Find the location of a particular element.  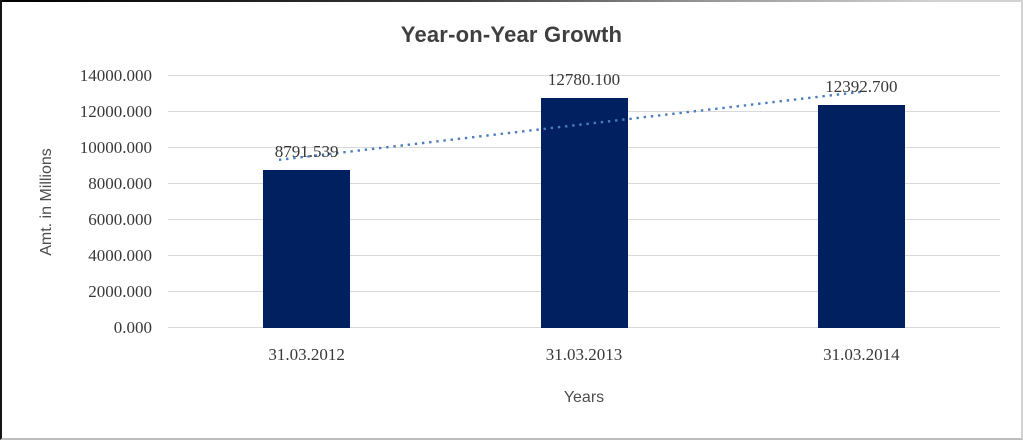

y-tick-label: 8000.000 is located at coordinates (120, 183).